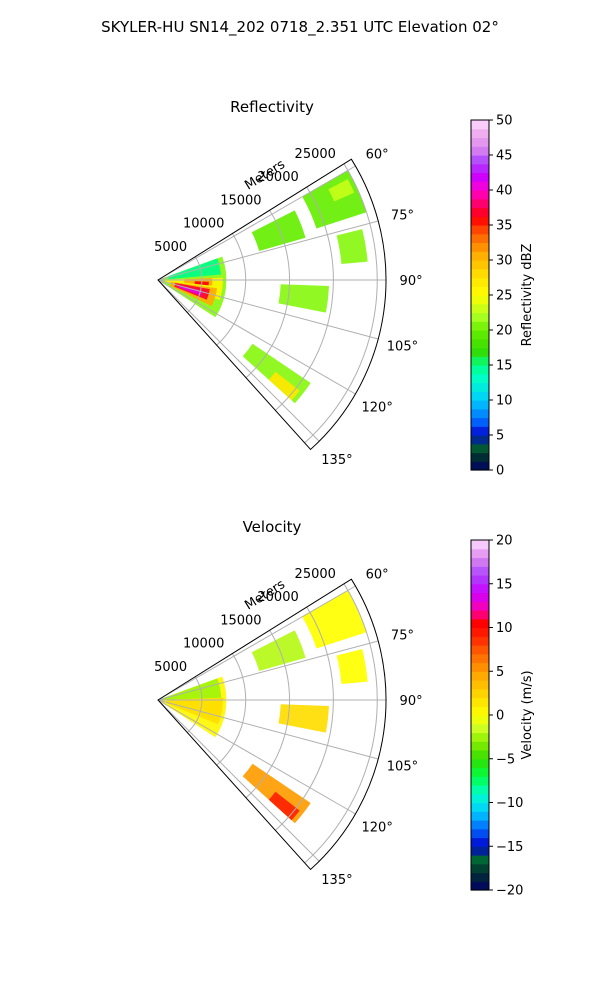 The image size is (600, 1000). Describe the element at coordinates (500, 436) in the screenshot. I see `reflectivity-colorbar-tick-label: 5` at that location.